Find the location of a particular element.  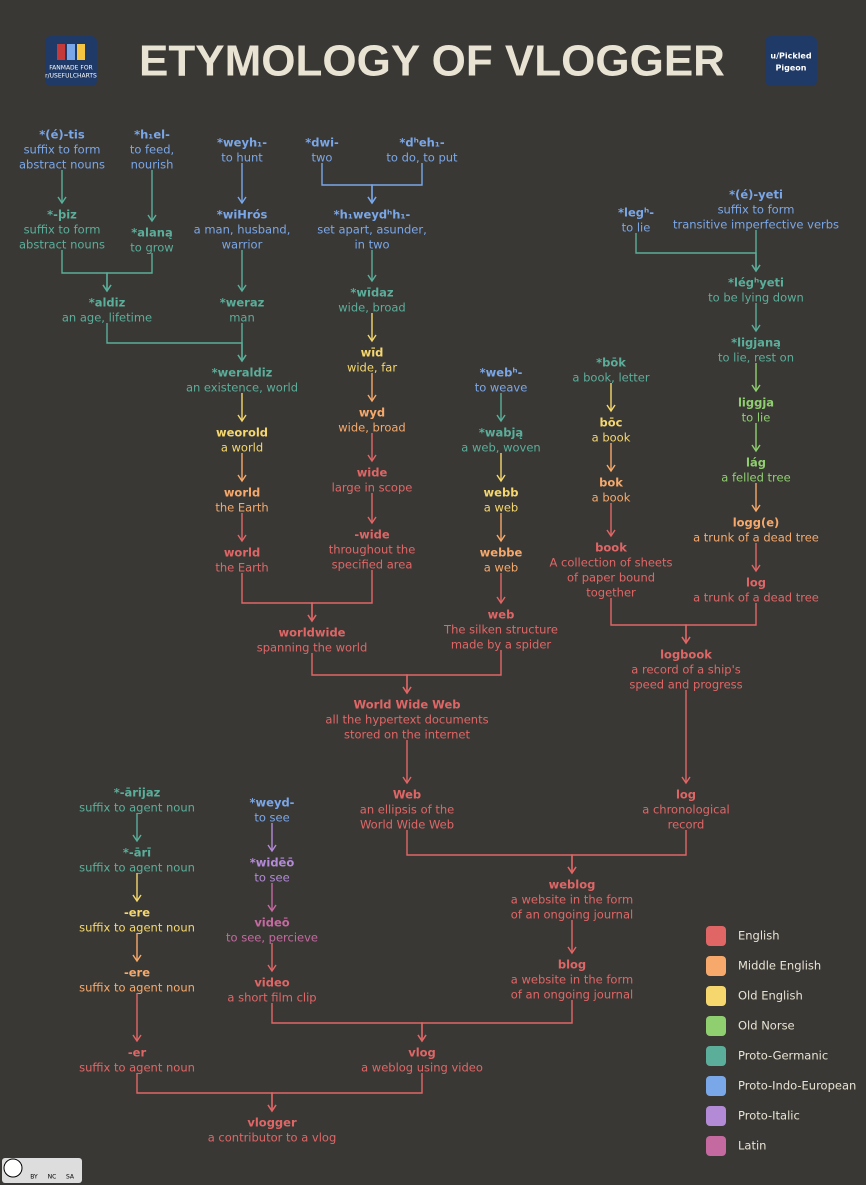

node-word: log is located at coordinates (686, 795).